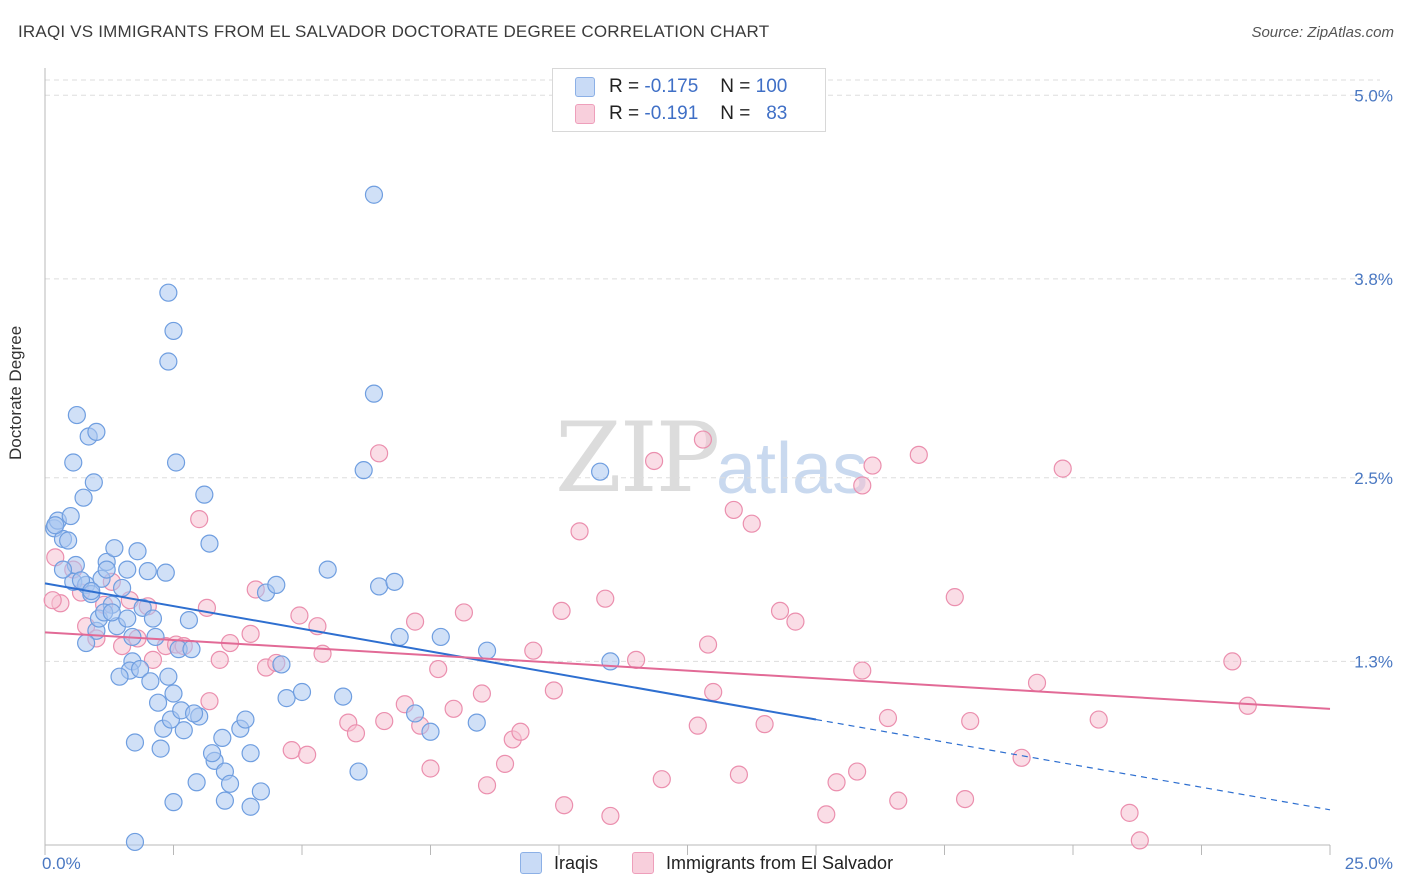 The image size is (1406, 892). Describe the element at coordinates (771, 86) in the screenshot. I see `legend-n-value: 100` at that location.